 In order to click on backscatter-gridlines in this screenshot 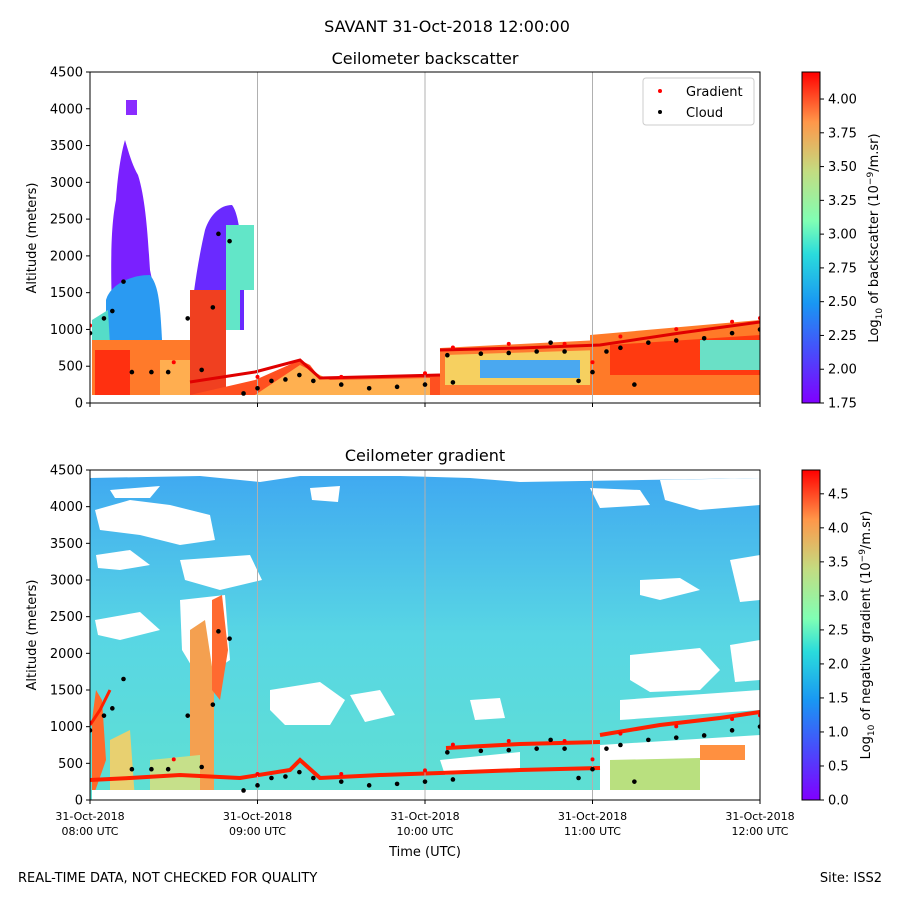, I will do `click(425, 237)`.